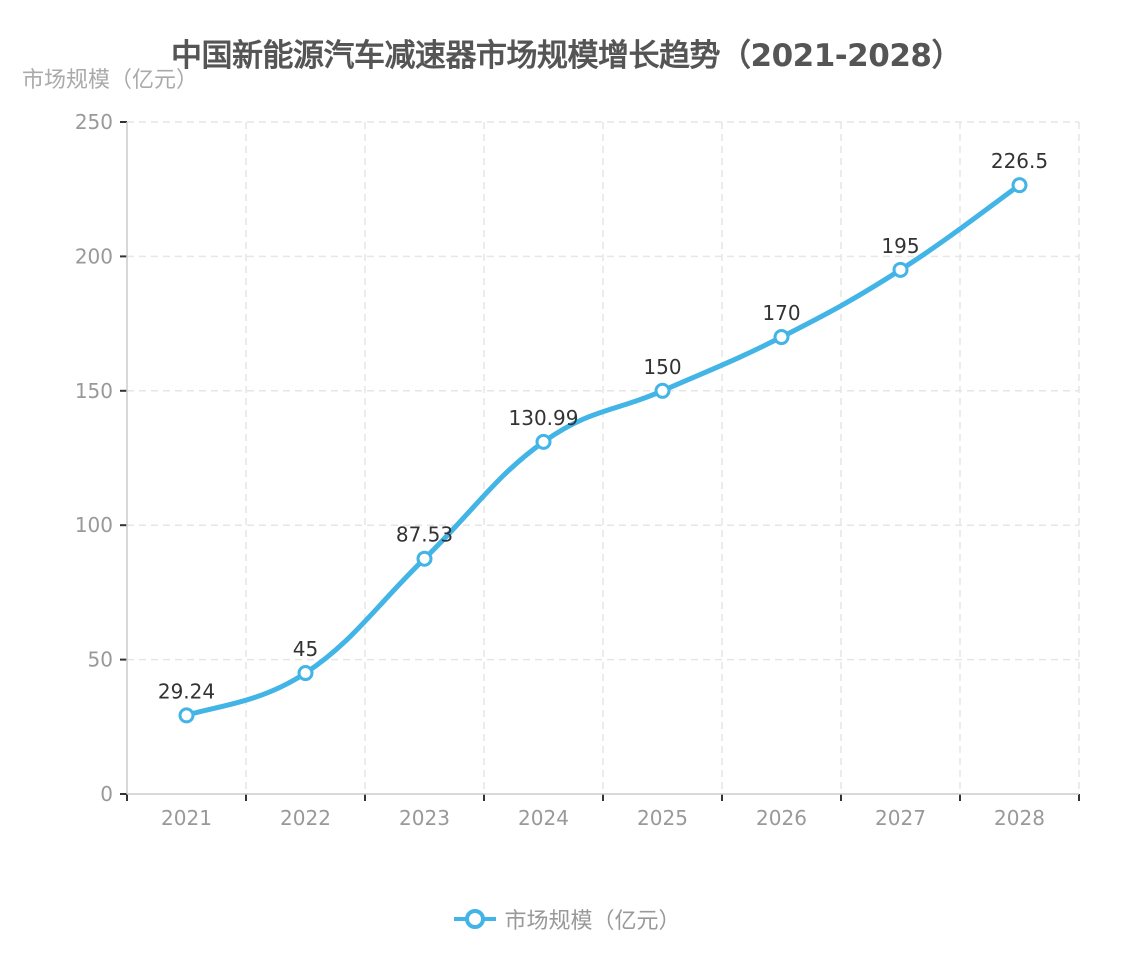 This screenshot has width=1133, height=963. Describe the element at coordinates (781, 313) in the screenshot. I see `data-label: 170` at that location.